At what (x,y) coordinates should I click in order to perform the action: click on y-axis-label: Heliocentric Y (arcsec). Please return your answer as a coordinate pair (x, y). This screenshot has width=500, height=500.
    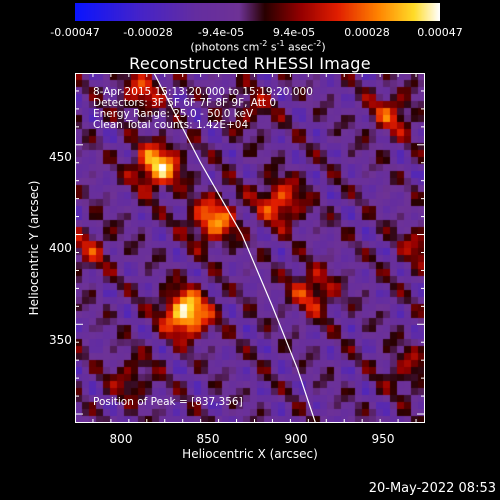
    Looking at the image, I should click on (34, 248).